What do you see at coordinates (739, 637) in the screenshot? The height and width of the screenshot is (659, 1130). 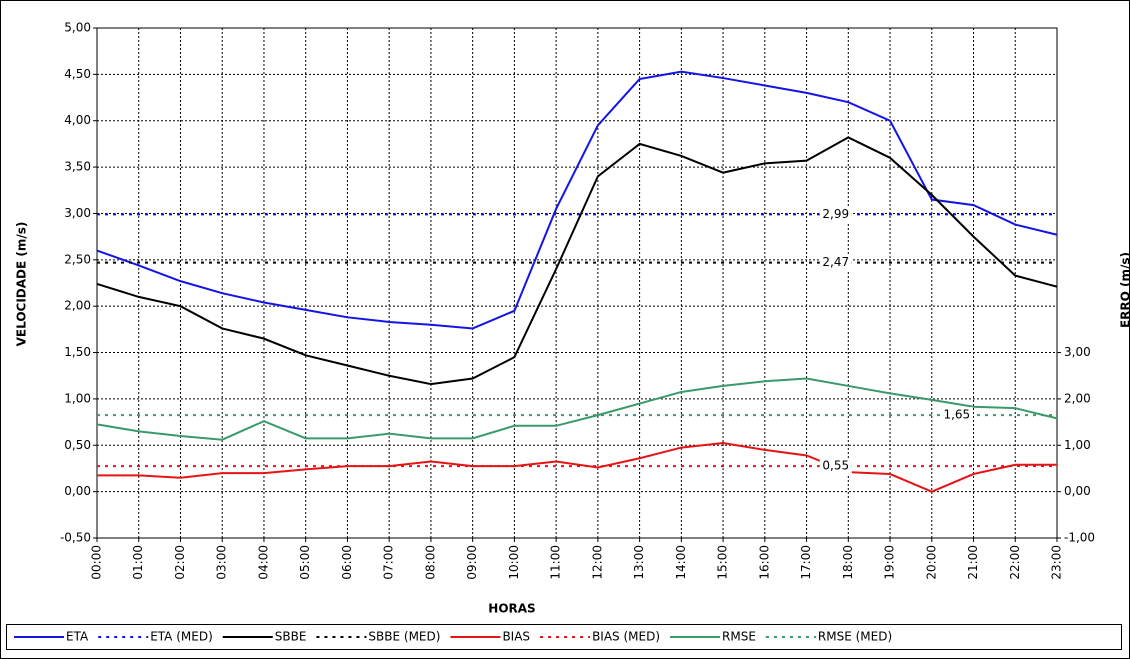 I see `legend-label: RMSE` at bounding box center [739, 637].